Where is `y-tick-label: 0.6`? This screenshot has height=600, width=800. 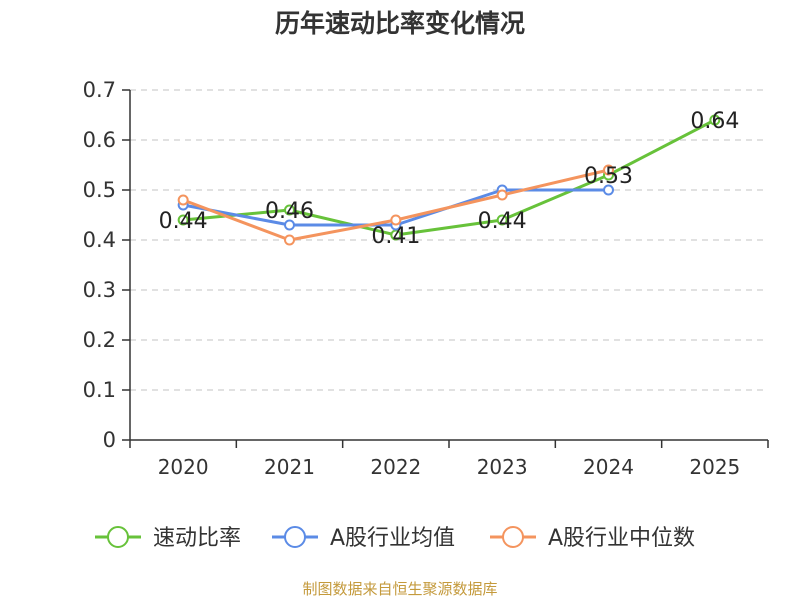
y-tick-label: 0.6 is located at coordinates (99, 140).